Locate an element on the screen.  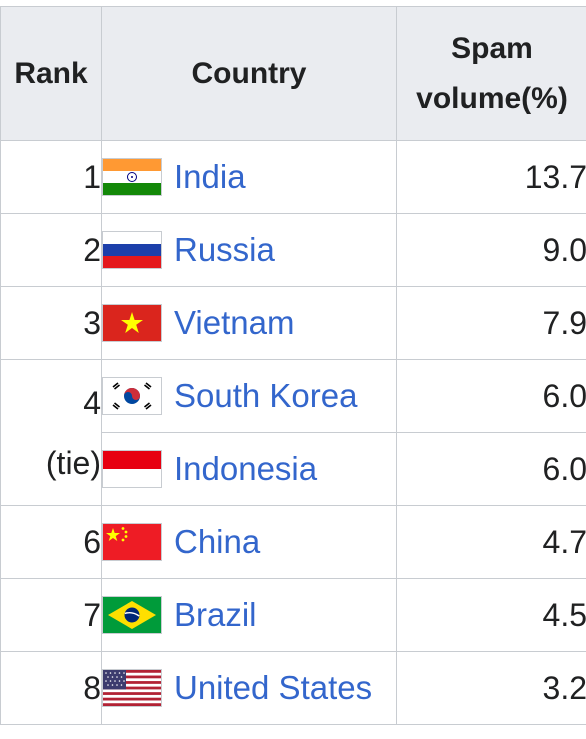
country-link: Russia is located at coordinates (224, 249).